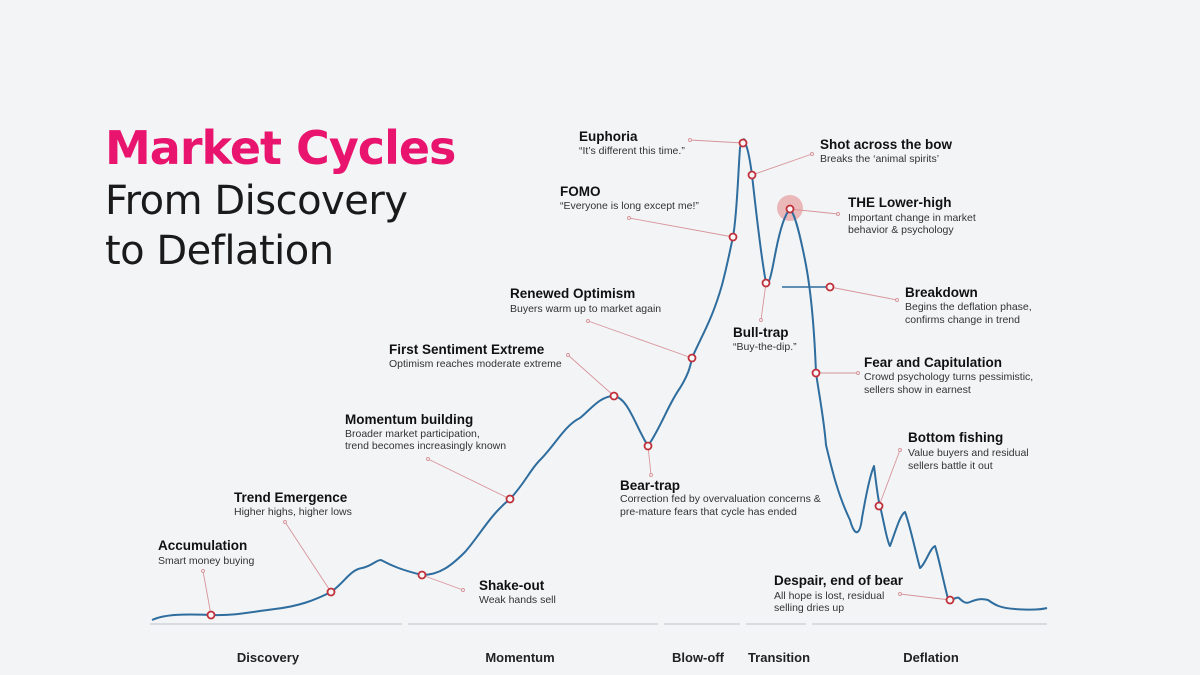 This screenshot has height=675, width=1200. Describe the element at coordinates (632, 151) in the screenshot. I see `annotation-desc: “It’s different this time.”` at that location.